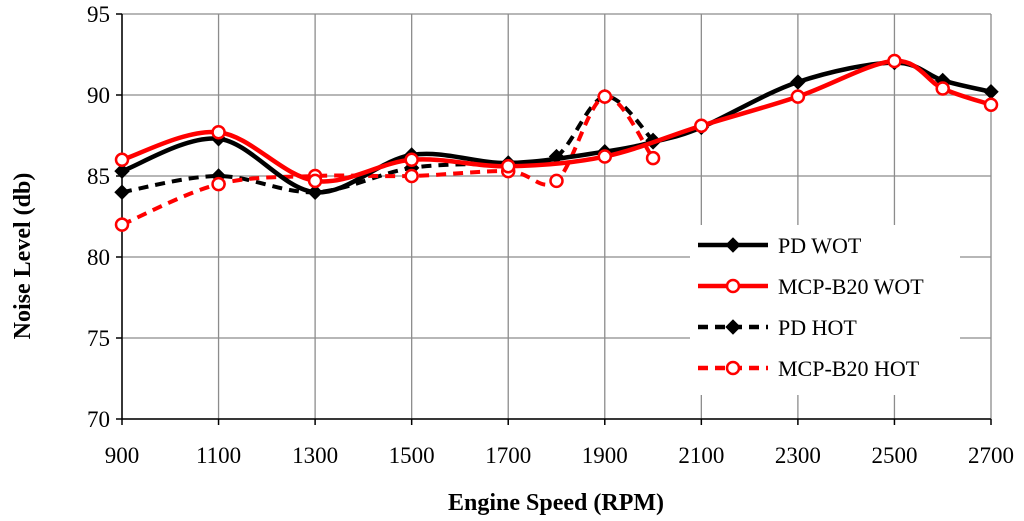 This screenshot has height=521, width=1024. I want to click on y-tick-label: 90, so click(98, 95).